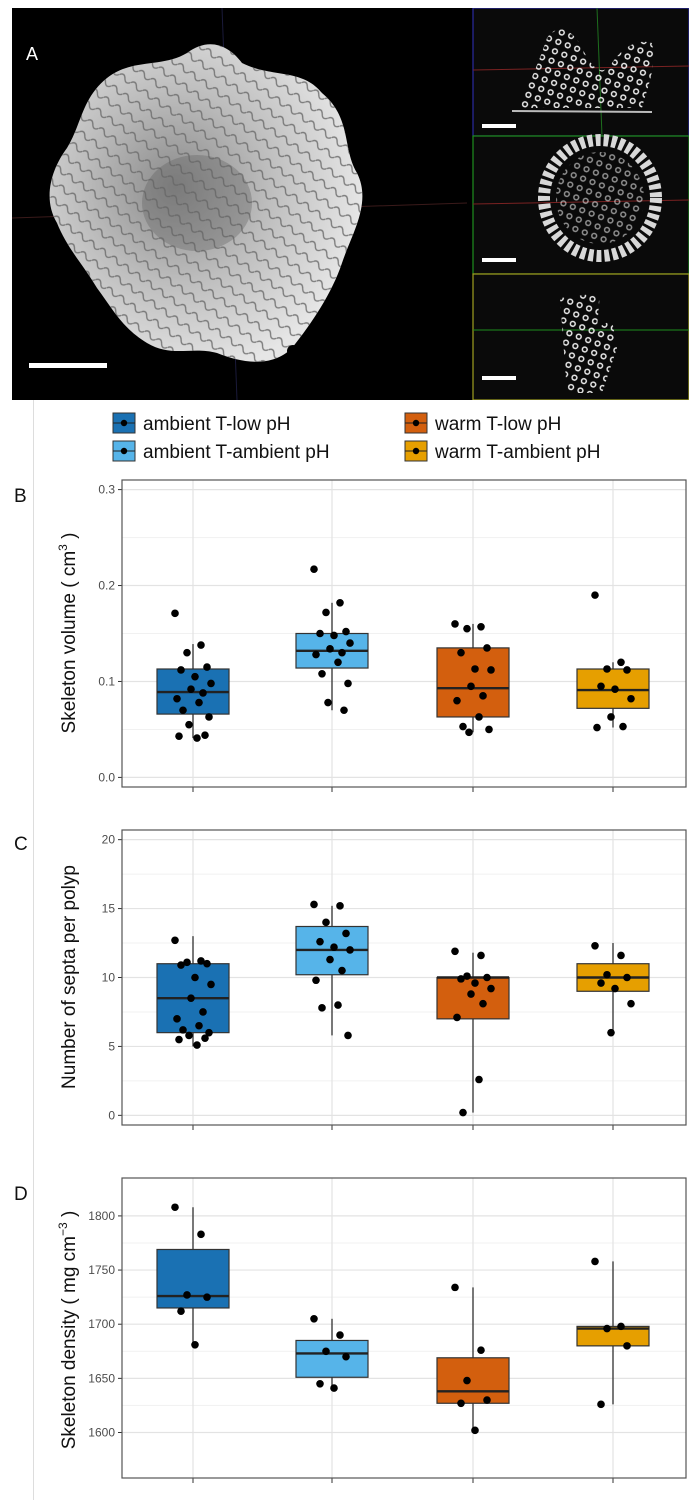  Describe the element at coordinates (106, 490) in the screenshot. I see `y-tick-label: 0.3` at that location.